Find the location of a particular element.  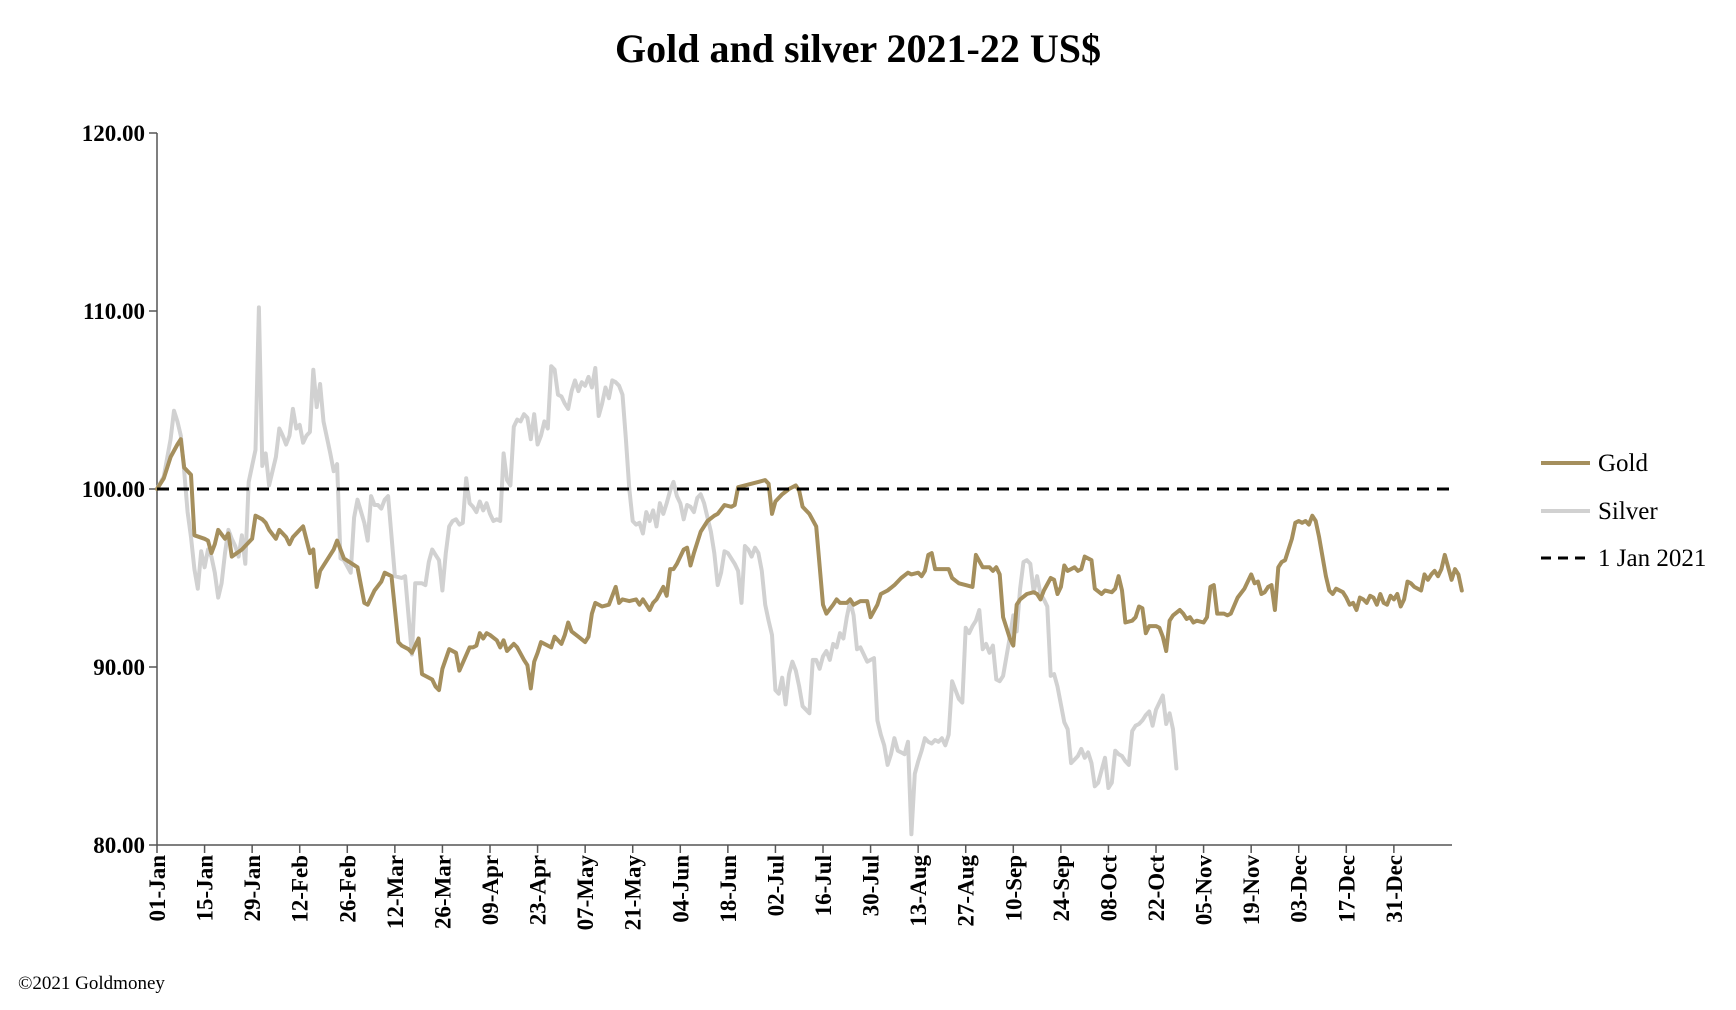

x-tick-label: 30-Jul is located at coordinates (871, 885).